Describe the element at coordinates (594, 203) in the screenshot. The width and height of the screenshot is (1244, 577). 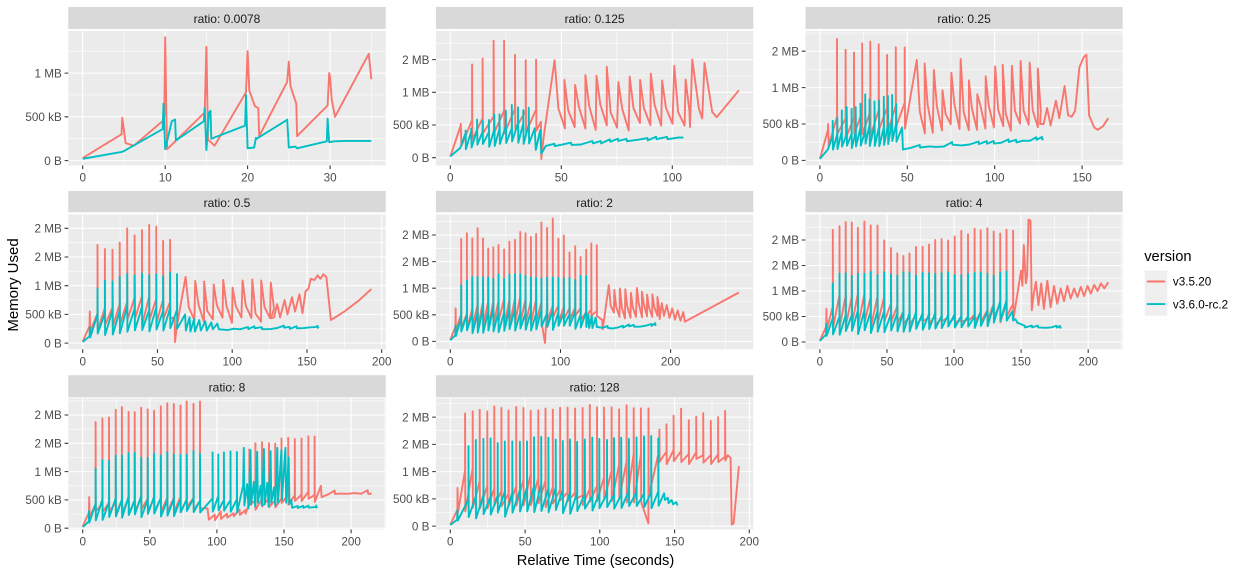
I see `svg-text: ratio: 2` at that location.